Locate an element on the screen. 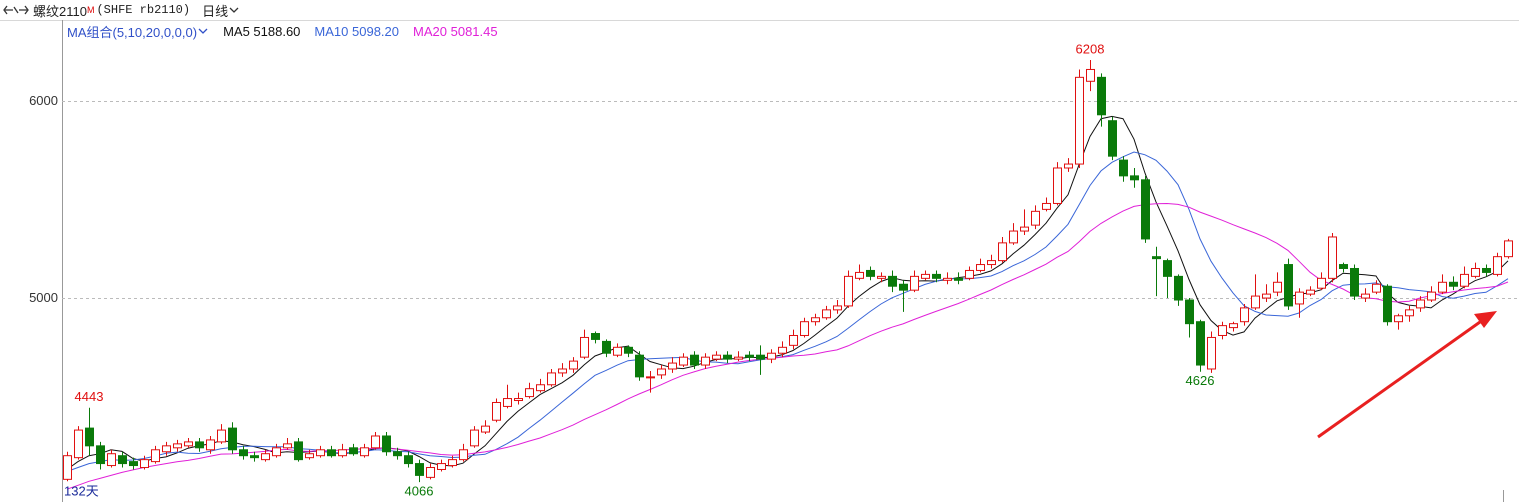 The height and width of the screenshot is (502, 1519). high-label: 6208 is located at coordinates (1090, 48).